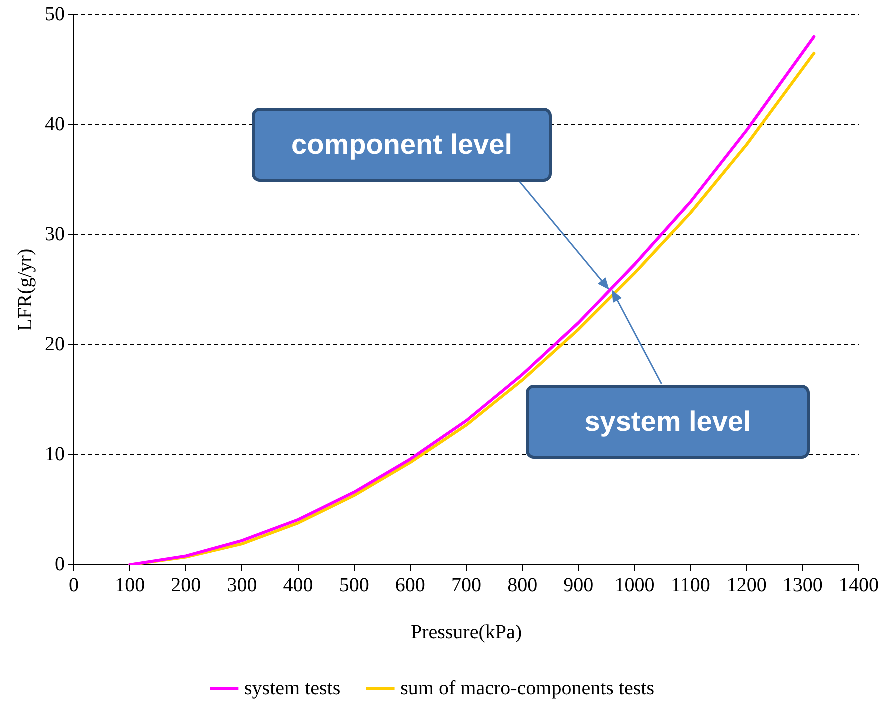 This screenshot has width=884, height=714. What do you see at coordinates (60, 564) in the screenshot?
I see `y-tick-label: 0` at bounding box center [60, 564].